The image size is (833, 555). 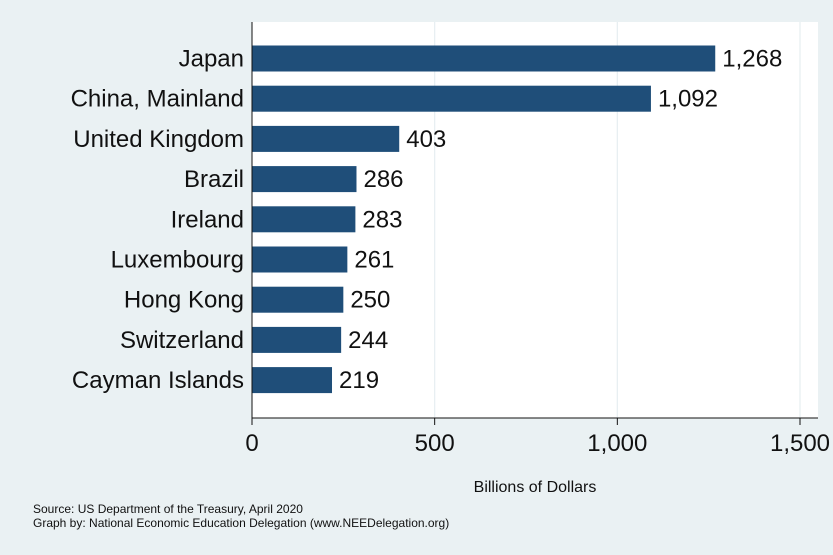 What do you see at coordinates (383, 179) in the screenshot?
I see `value-label: 286` at bounding box center [383, 179].